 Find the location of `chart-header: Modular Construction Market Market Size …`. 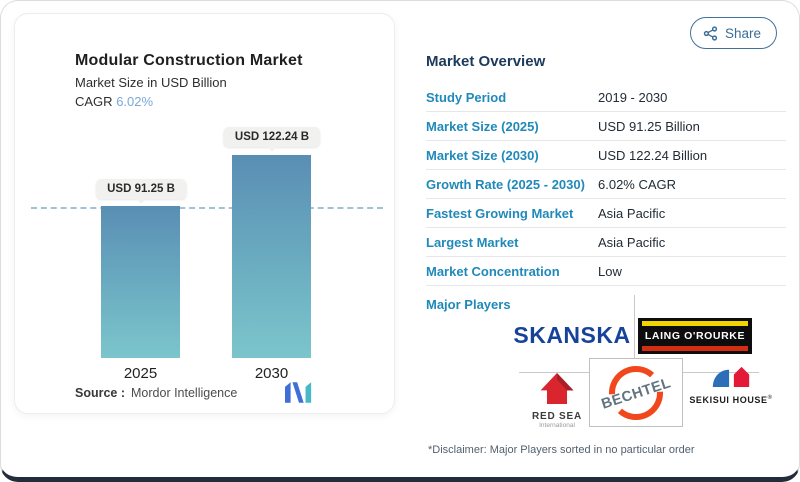

chart-header: Modular Construction Market Market Size … is located at coordinates (189, 80).